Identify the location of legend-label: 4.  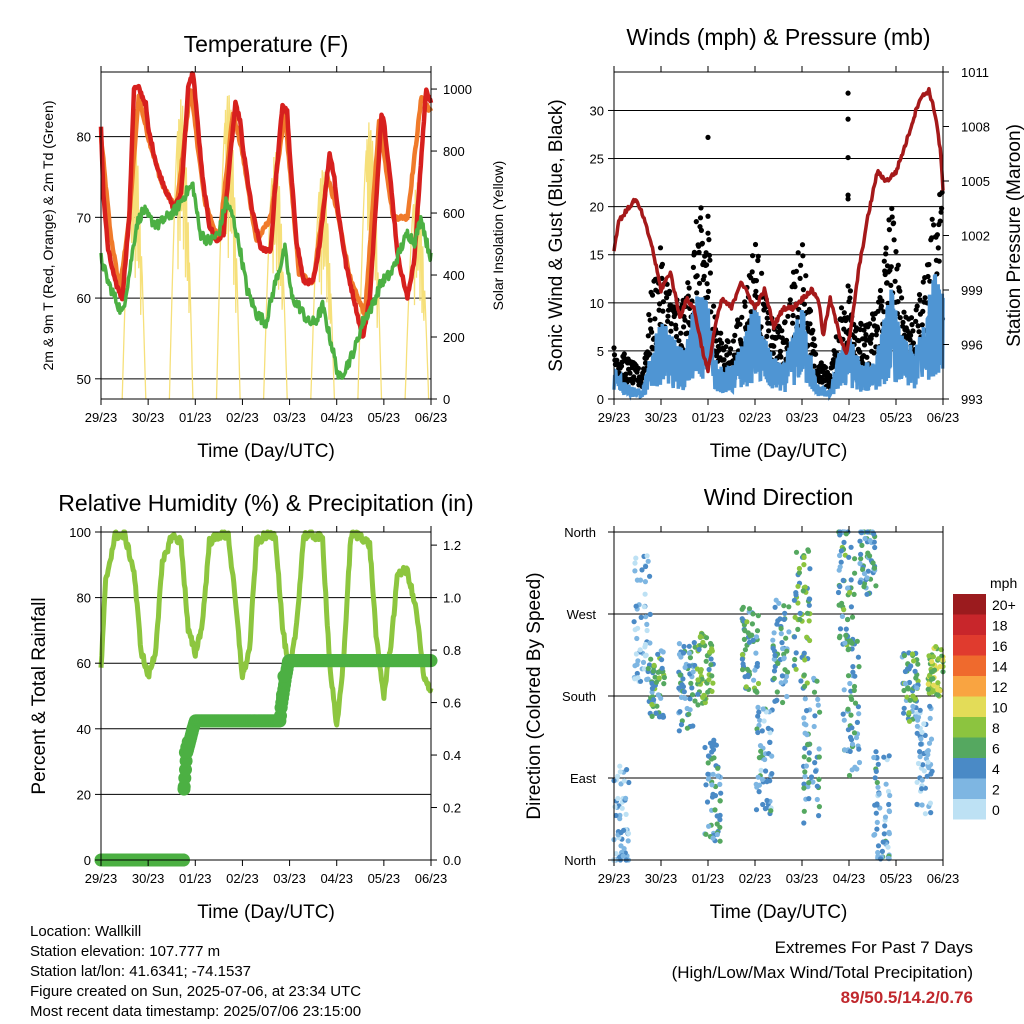
(996, 769).